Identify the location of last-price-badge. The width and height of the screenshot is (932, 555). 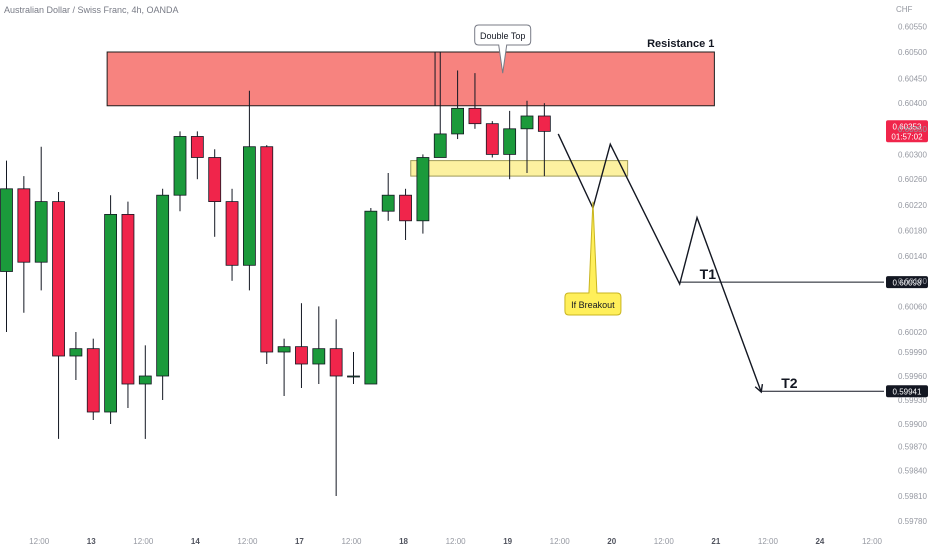
(907, 131).